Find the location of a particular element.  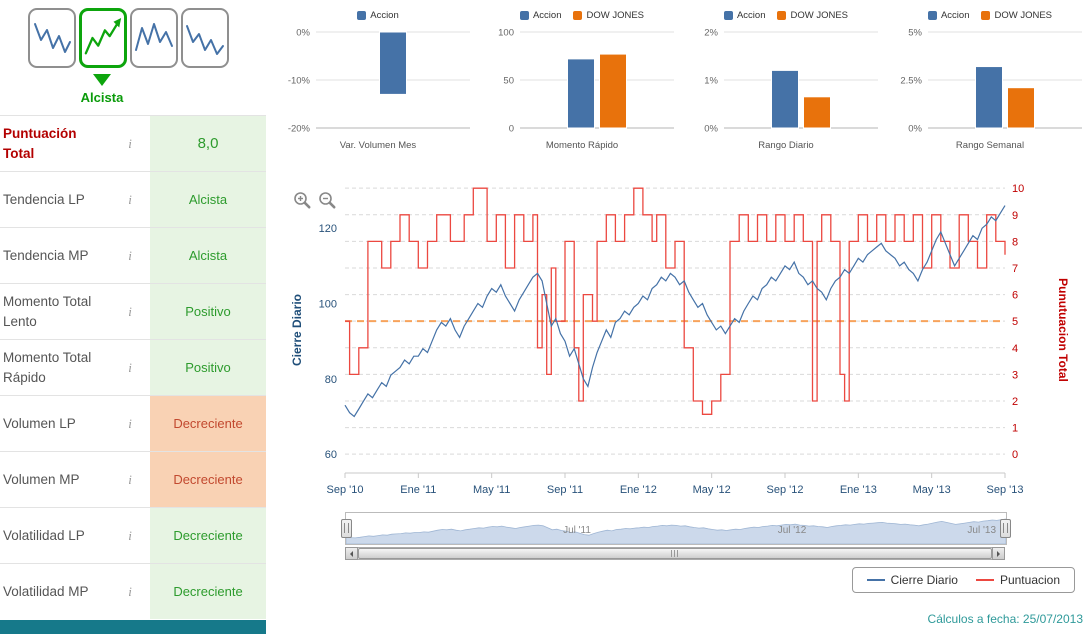

svg-text: Ene '13 is located at coordinates (858, 490).